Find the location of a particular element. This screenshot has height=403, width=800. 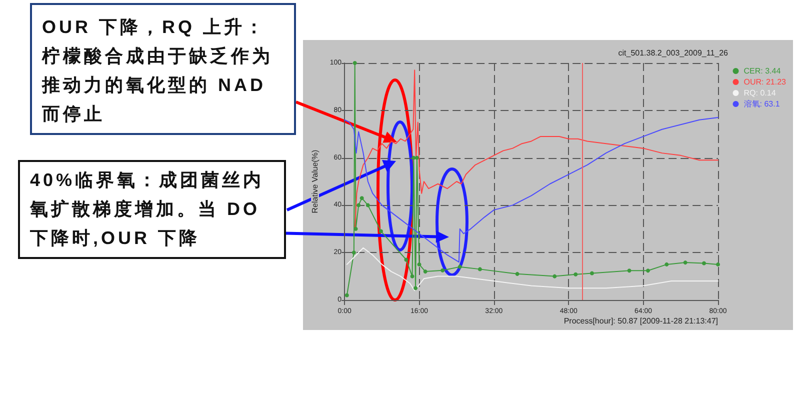

text: 40%临界氧：成团菌丝内氧扩散梯度增加。当 DO 下降时,OUR 下降 is located at coordinates (152, 209).